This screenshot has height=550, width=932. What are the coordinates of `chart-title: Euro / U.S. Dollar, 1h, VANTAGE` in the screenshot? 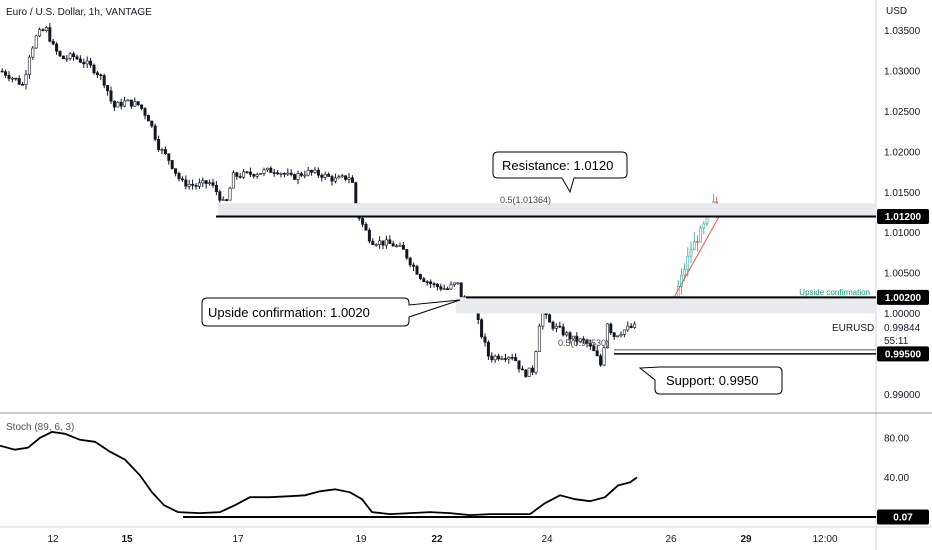 It's located at (79, 12).